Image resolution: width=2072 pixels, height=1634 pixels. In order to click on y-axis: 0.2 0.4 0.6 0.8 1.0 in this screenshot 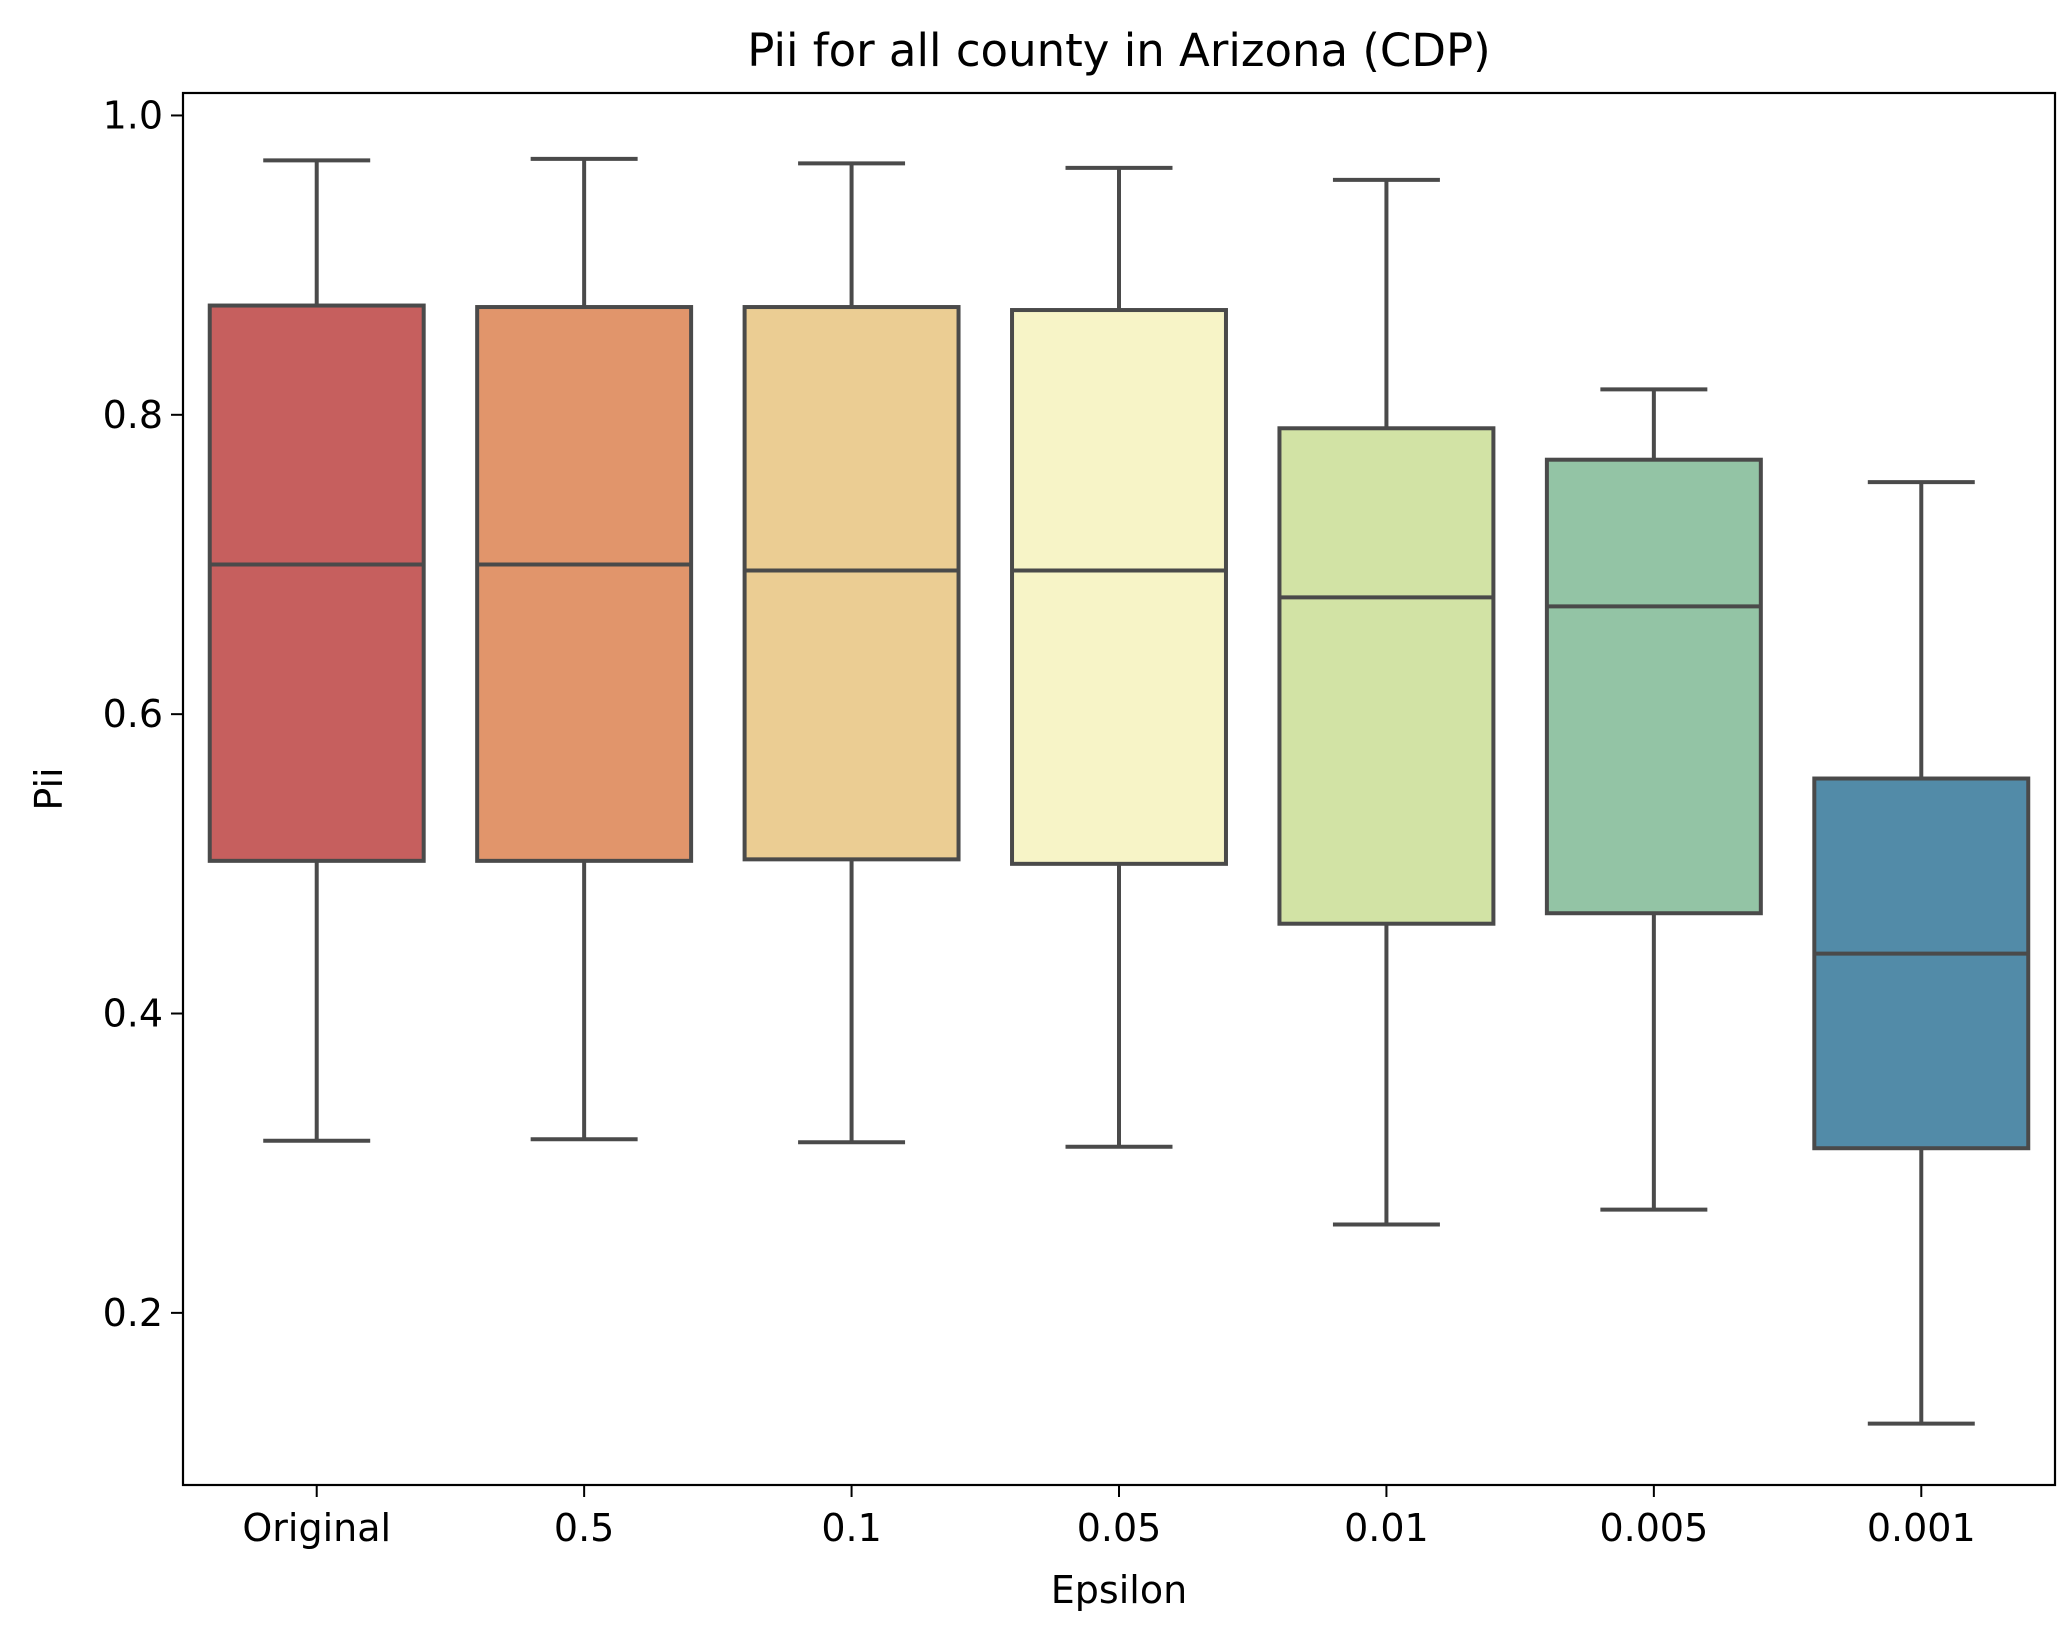, I will do `click(143, 714)`.